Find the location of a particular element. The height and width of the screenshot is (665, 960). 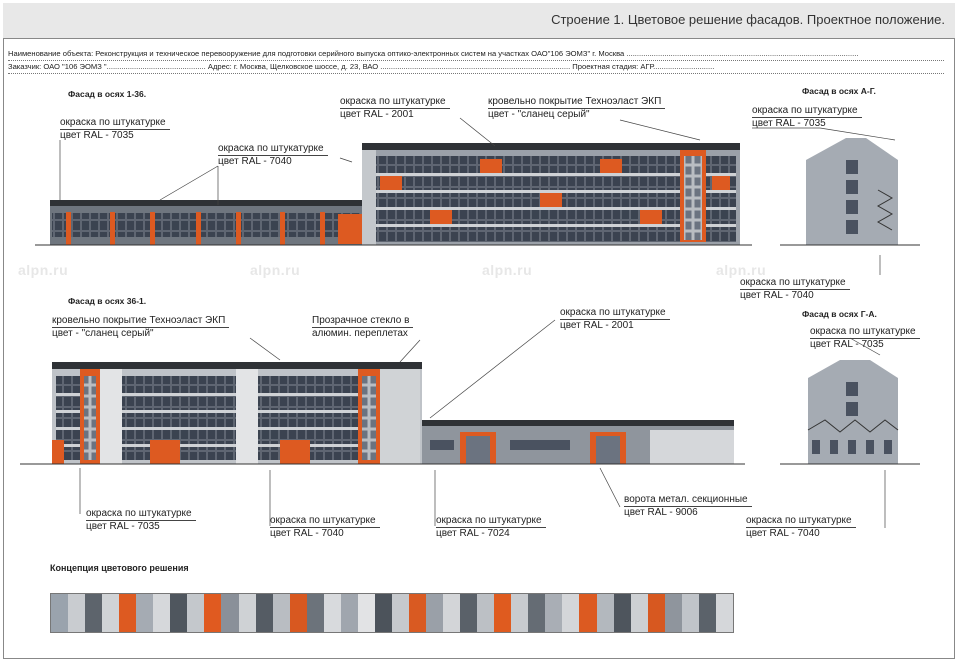

callout-label: окраска по штукатурке цвет RAL - 7024 is located at coordinates (491, 527).